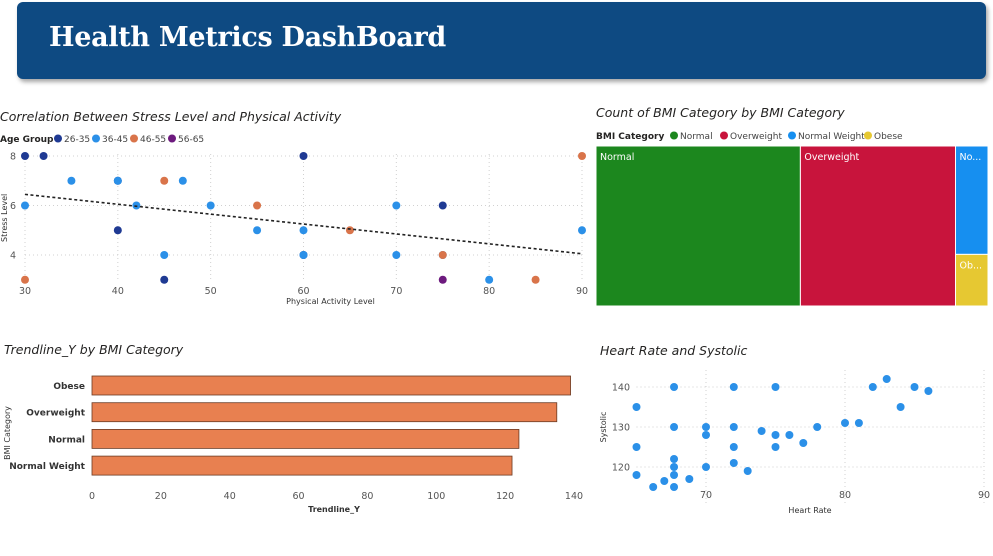  I want to click on heart-y-tick-label: 130, so click(621, 428).